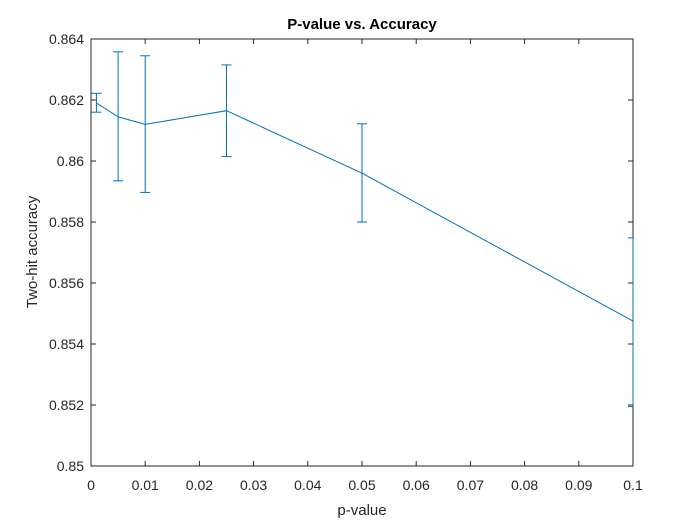  What do you see at coordinates (307, 485) in the screenshot?
I see `x-tick-label: 0.04` at bounding box center [307, 485].